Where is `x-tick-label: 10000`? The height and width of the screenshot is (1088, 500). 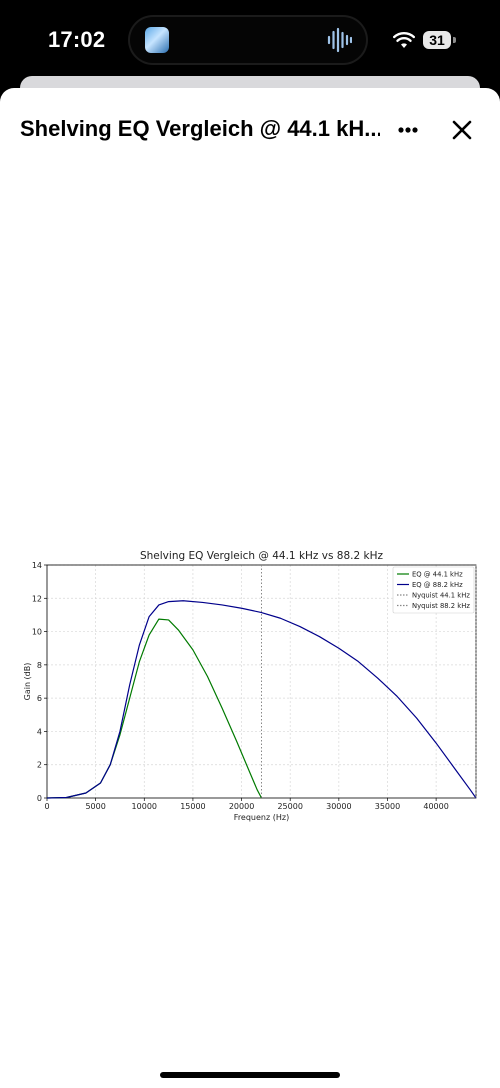
x-tick-label: 10000 is located at coordinates (144, 806).